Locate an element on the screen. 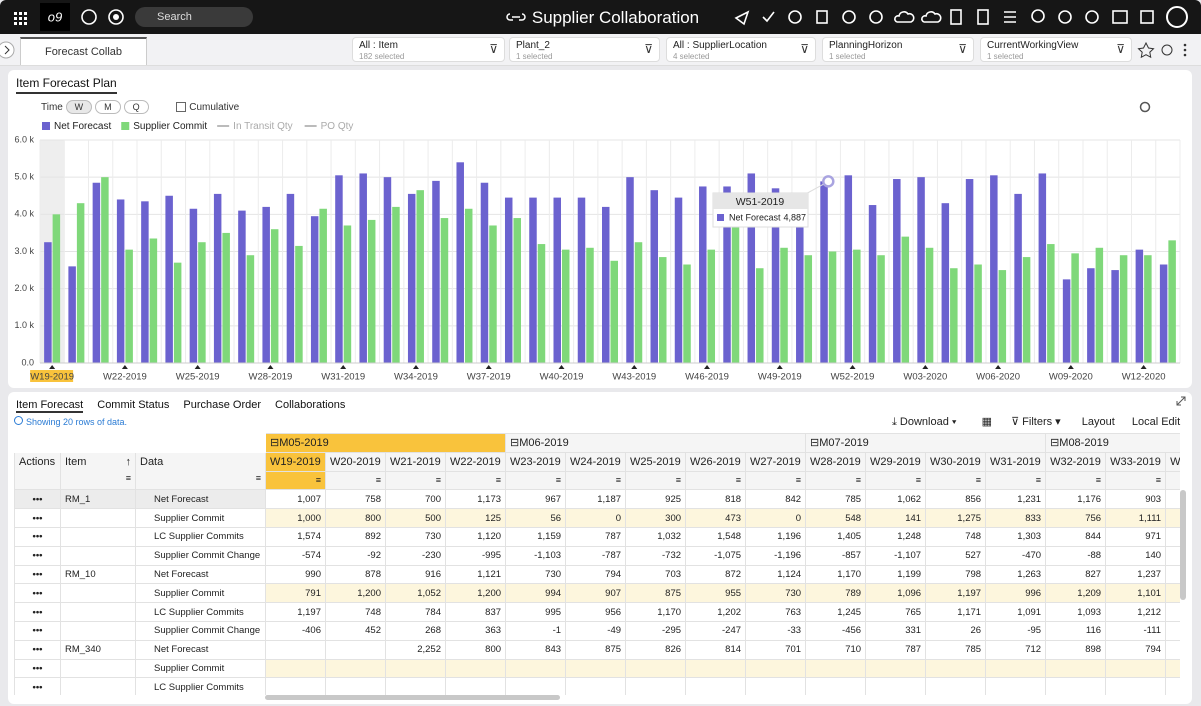 This screenshot has height=706, width=1201. star-icon is located at coordinates (1146, 50).